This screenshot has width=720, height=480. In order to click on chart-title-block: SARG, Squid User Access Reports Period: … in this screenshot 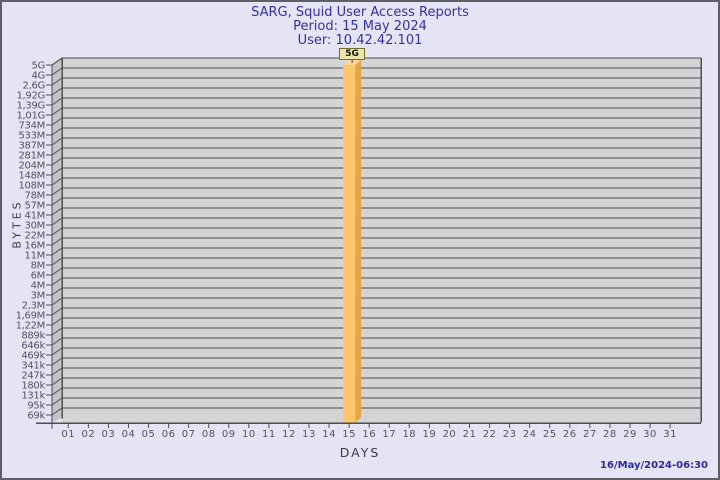, I will do `click(360, 27)`.